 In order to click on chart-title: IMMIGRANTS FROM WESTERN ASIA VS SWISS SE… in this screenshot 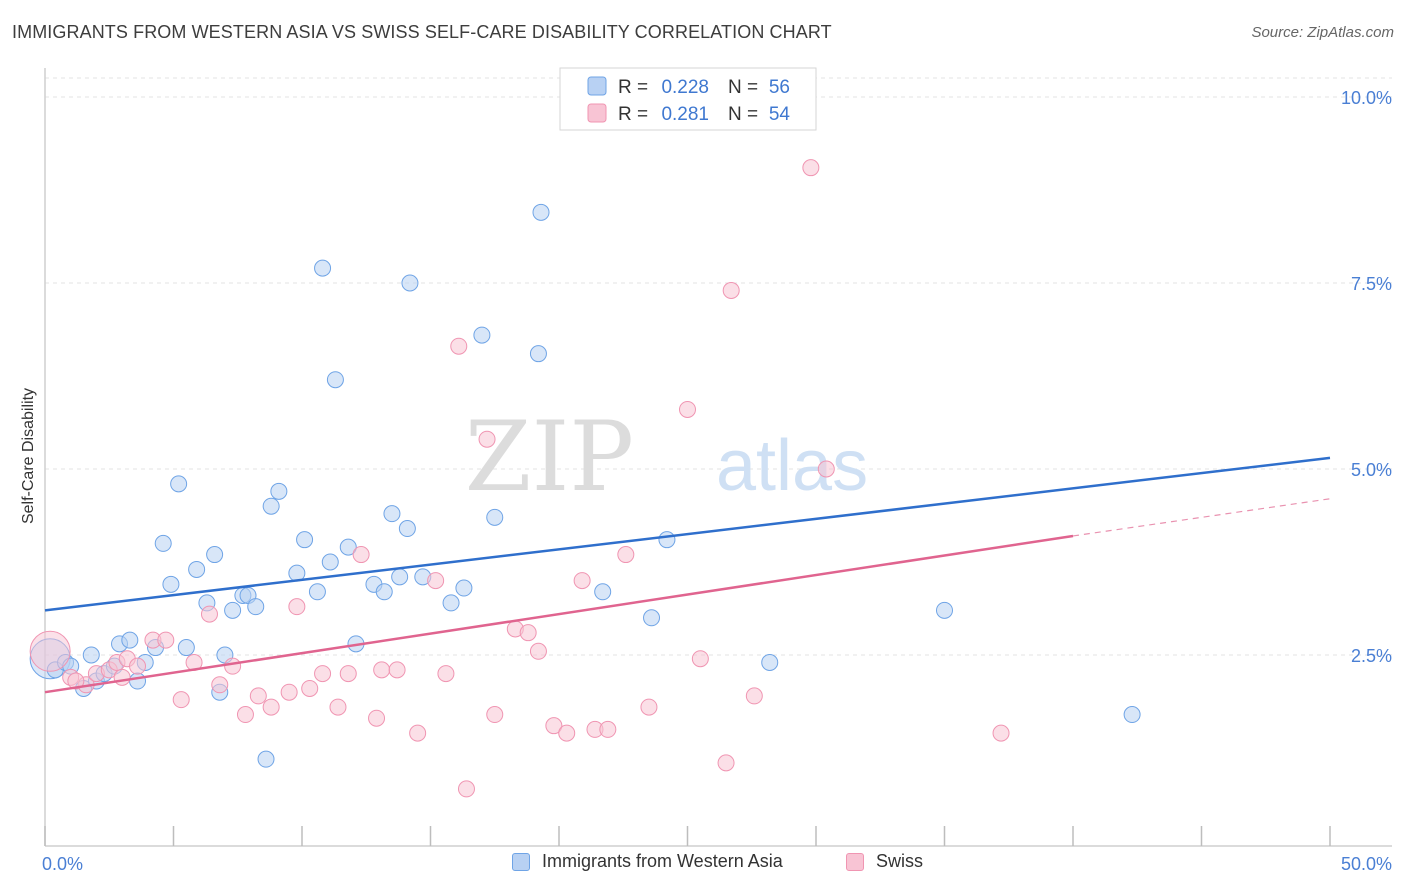, I will do `click(422, 32)`.